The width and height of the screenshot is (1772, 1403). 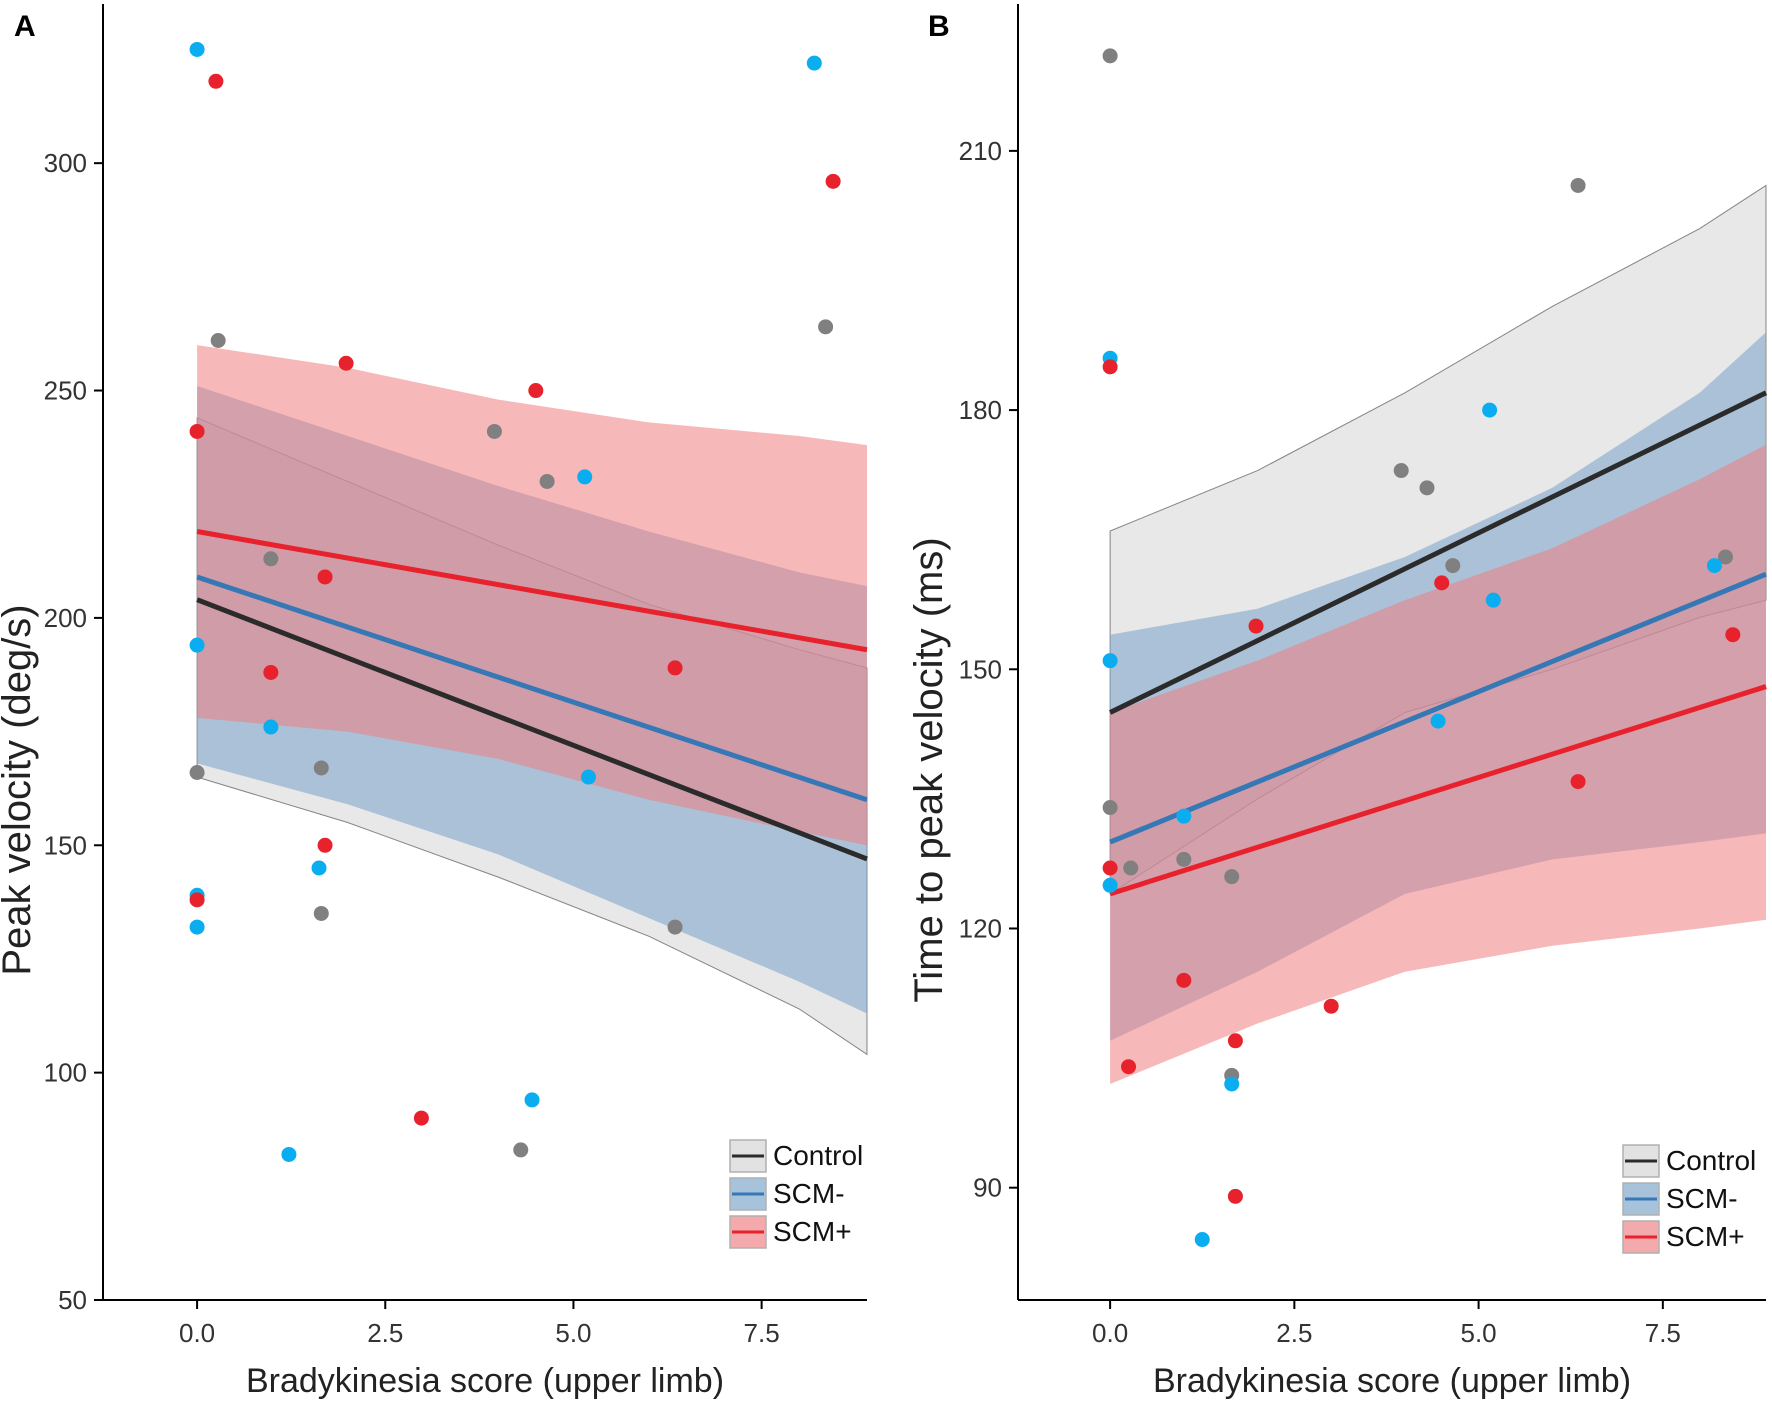 What do you see at coordinates (987, 1188) in the screenshot?
I see `y-tick-label: 90` at bounding box center [987, 1188].